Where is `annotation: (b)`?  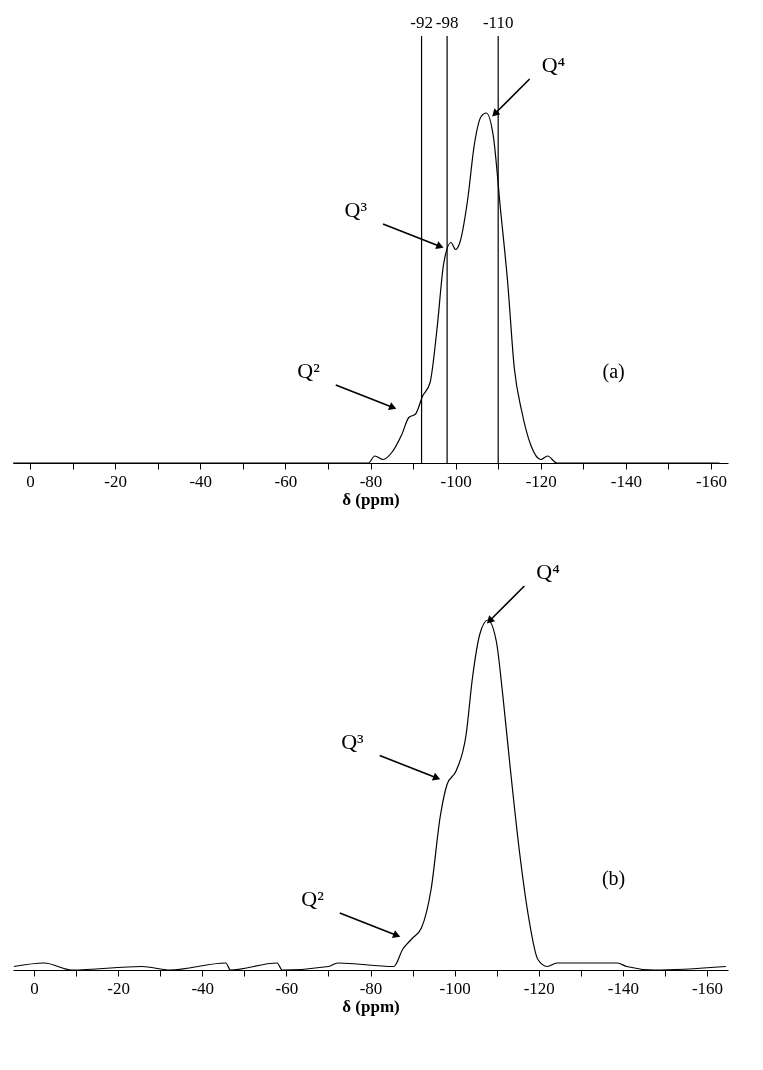
annotation: (b) is located at coordinates (613, 878).